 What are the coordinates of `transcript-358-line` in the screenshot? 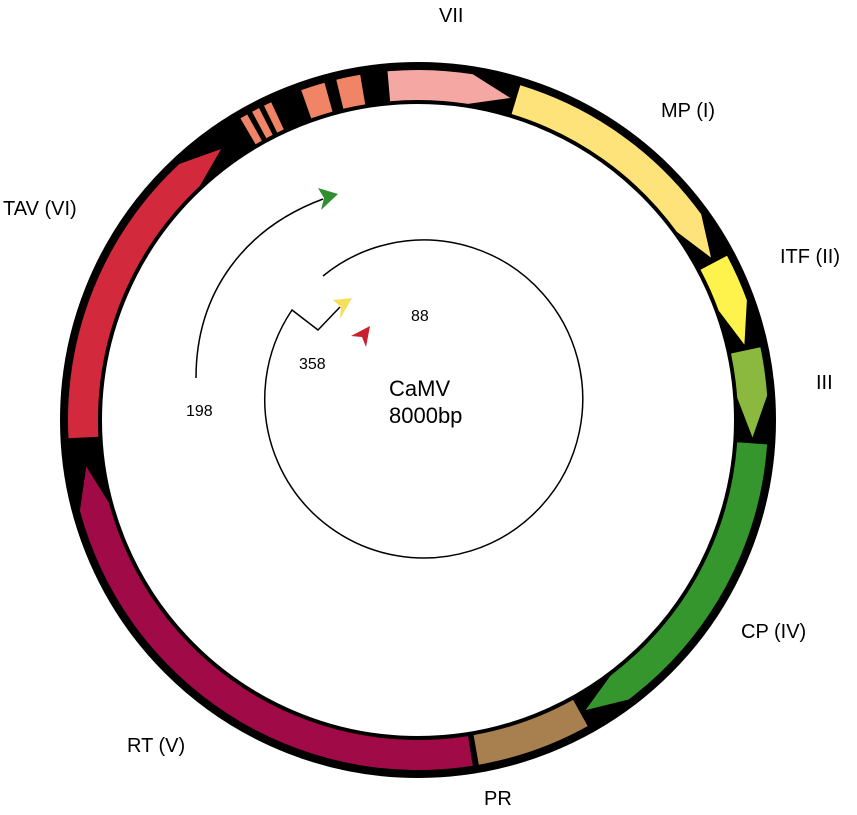 It's located at (424, 399).